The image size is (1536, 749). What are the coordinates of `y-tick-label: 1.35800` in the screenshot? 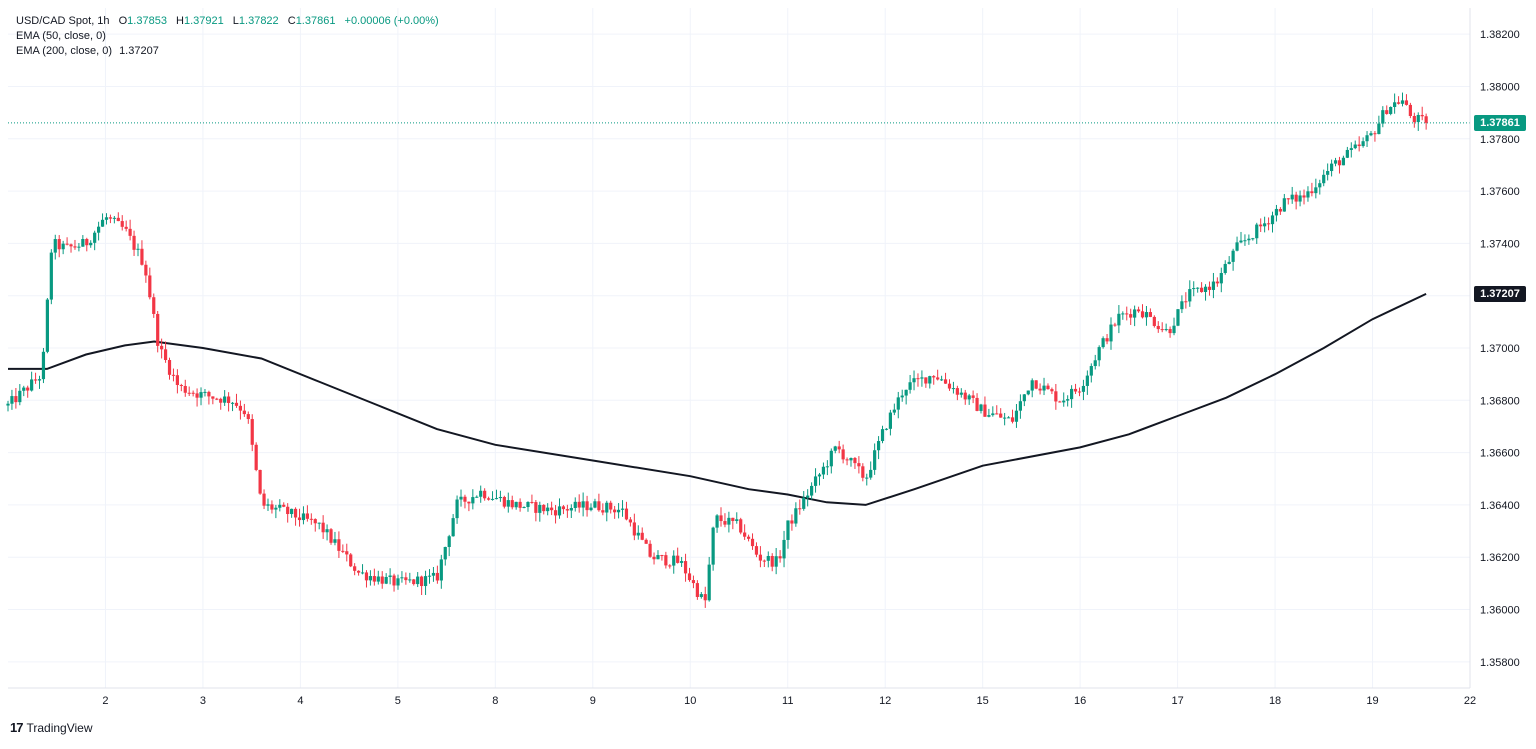 It's located at (1500, 663).